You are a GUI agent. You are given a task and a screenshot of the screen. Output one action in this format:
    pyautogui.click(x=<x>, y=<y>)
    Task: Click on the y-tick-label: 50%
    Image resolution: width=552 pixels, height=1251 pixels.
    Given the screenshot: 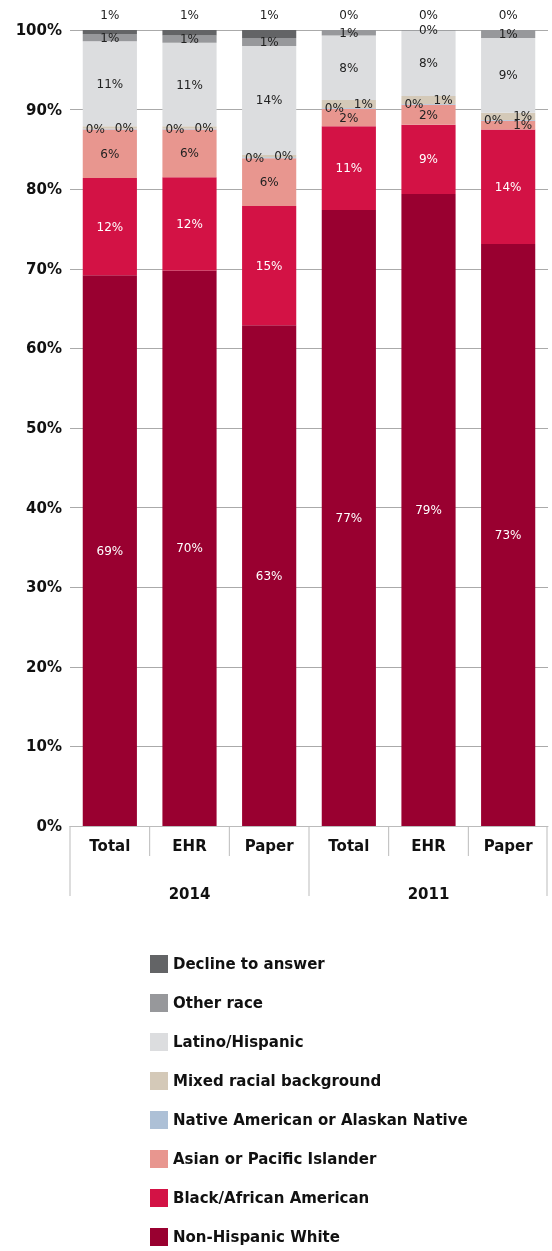 What is the action you would take?
    pyautogui.click(x=44, y=428)
    